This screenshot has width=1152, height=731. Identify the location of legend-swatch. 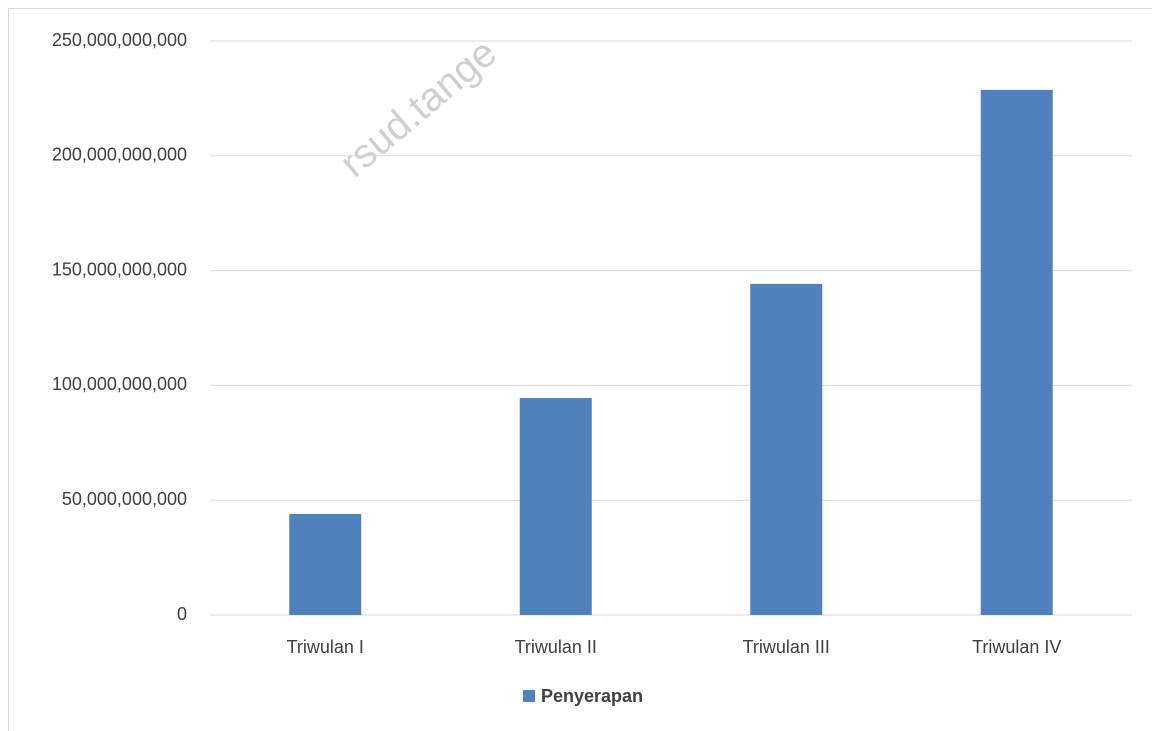
(529, 696).